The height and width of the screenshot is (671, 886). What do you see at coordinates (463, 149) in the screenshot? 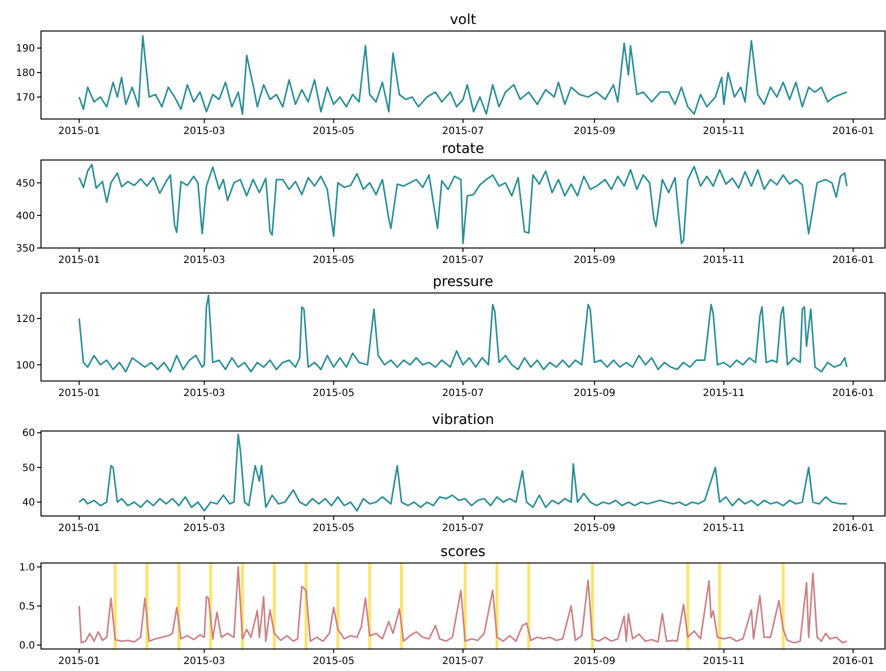
I see `chart-title: rotate` at bounding box center [463, 149].